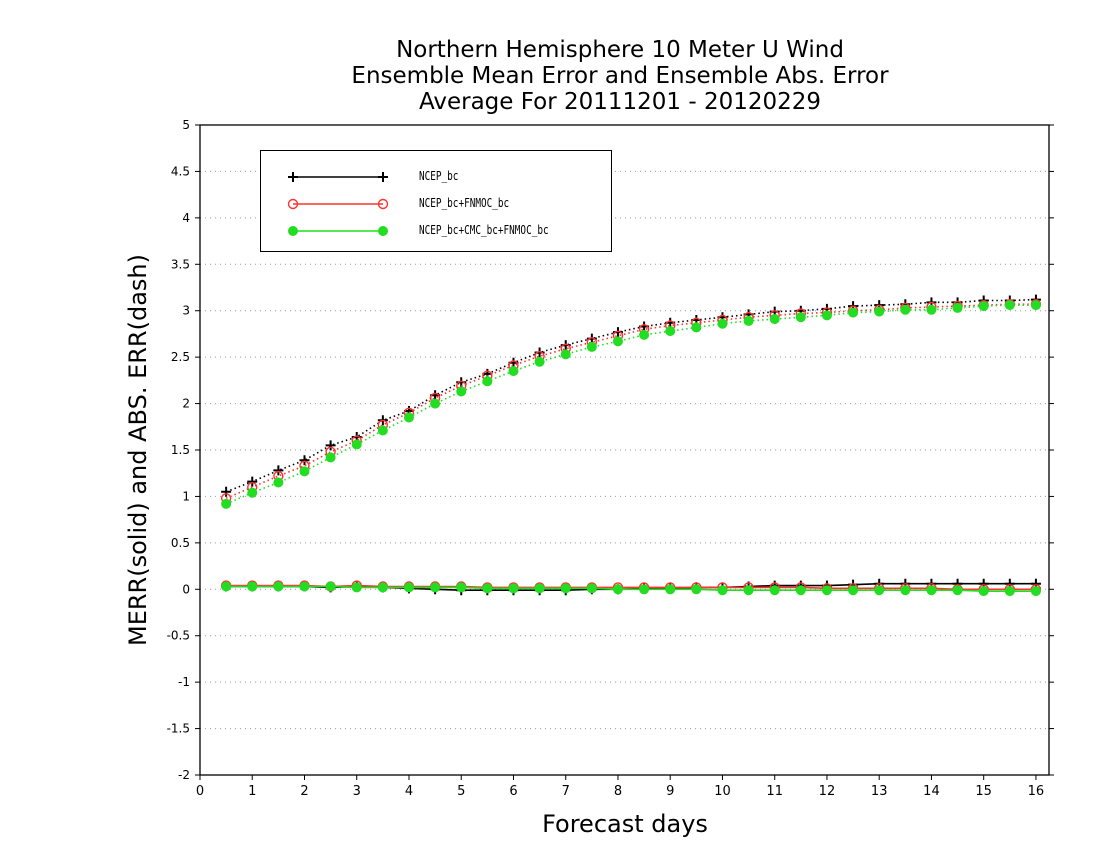 Image resolution: width=1100 pixels, height=850 pixels. Describe the element at coordinates (774, 791) in the screenshot. I see `x-tick-label: 11` at that location.